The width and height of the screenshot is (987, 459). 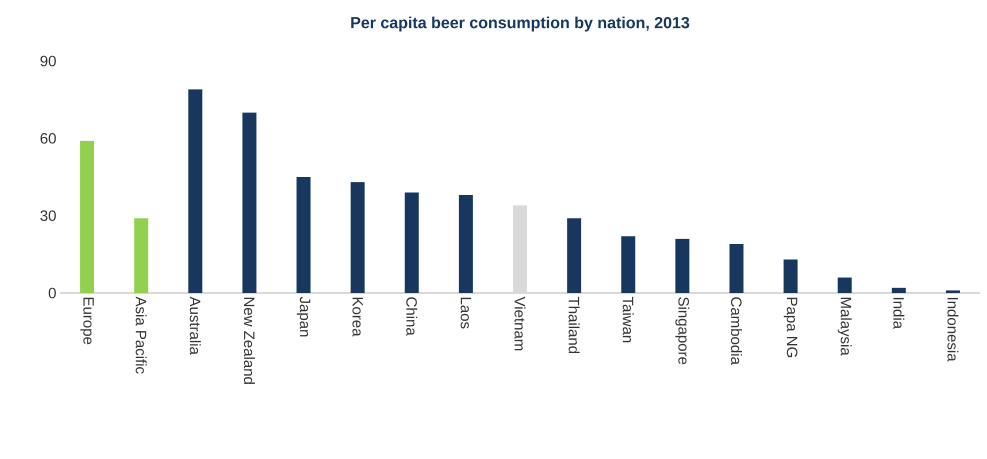 What do you see at coordinates (412, 316) in the screenshot?
I see `x-tick-label: China` at bounding box center [412, 316].